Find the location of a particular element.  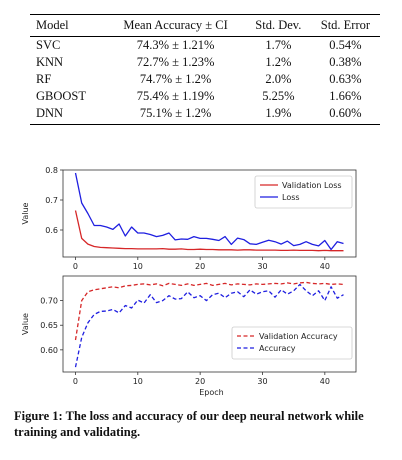

series-line-loss is located at coordinates (209, 211).